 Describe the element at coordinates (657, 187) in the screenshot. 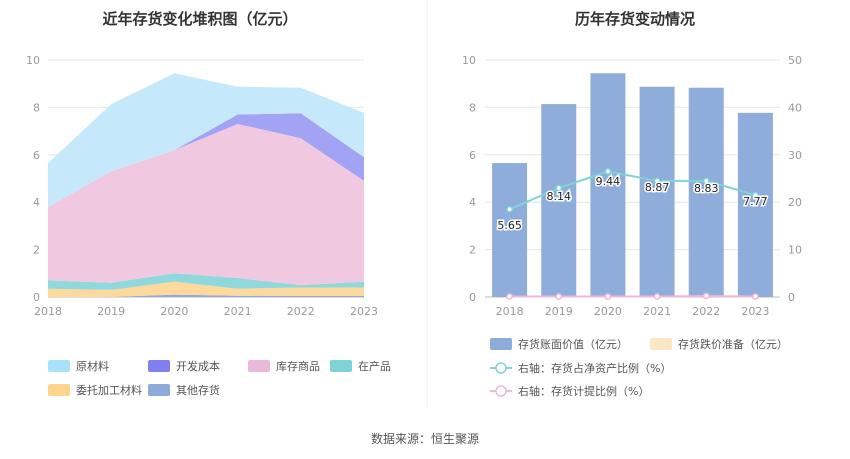

I see `bar-value-label: 8.87` at that location.